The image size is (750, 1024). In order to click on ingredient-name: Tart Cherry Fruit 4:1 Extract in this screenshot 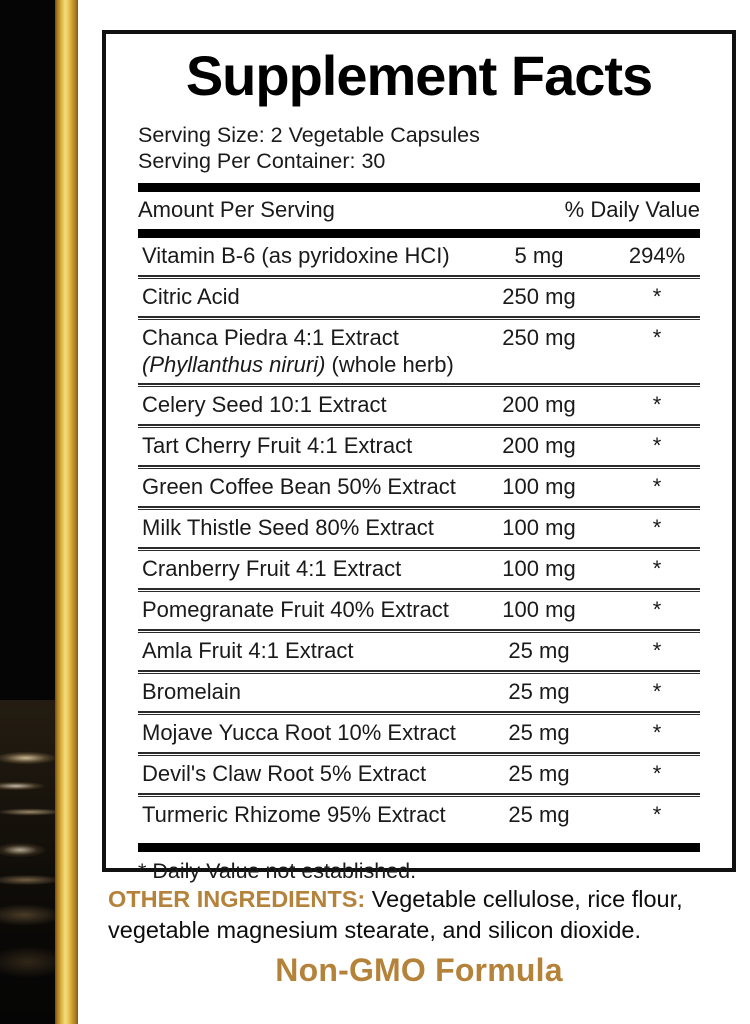, I will do `click(277, 446)`.